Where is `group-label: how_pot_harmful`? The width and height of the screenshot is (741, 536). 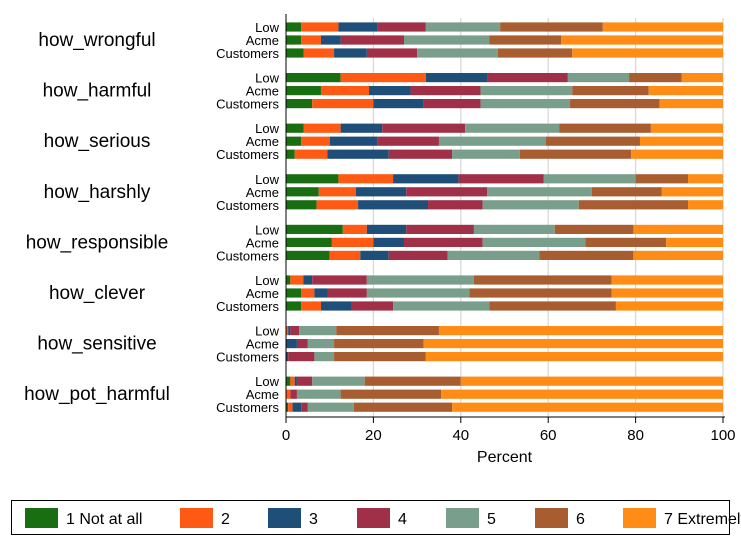
group-label: how_pot_harmful is located at coordinates (97, 394).